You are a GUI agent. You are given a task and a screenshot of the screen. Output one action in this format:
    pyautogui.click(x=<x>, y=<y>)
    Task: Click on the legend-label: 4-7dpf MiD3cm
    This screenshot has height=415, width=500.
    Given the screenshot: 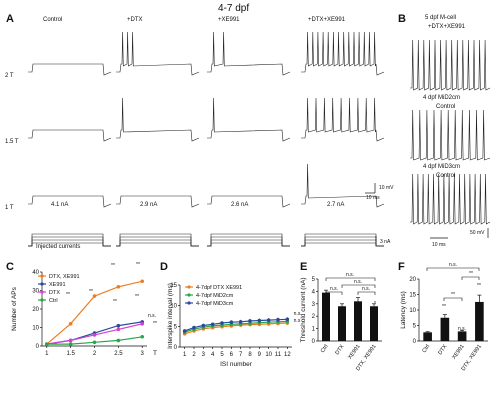 What is the action you would take?
    pyautogui.click(x=215, y=304)
    